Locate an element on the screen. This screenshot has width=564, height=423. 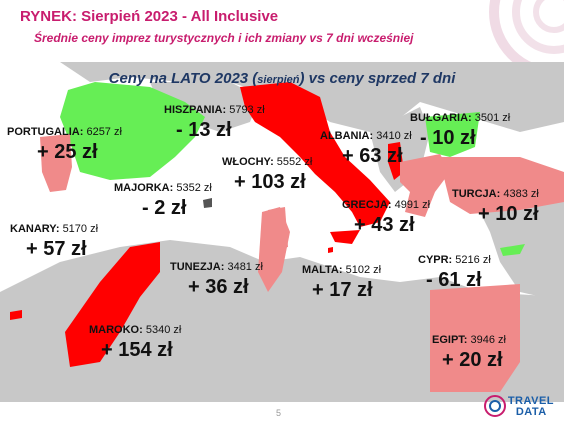
label-portugalia: PORTUGALIA: 6257 zł + 25 zł is located at coordinates (64, 142).